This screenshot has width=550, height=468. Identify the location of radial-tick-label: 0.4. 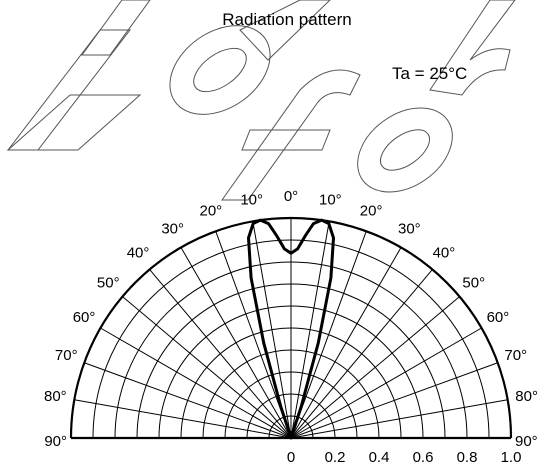
(379, 457).